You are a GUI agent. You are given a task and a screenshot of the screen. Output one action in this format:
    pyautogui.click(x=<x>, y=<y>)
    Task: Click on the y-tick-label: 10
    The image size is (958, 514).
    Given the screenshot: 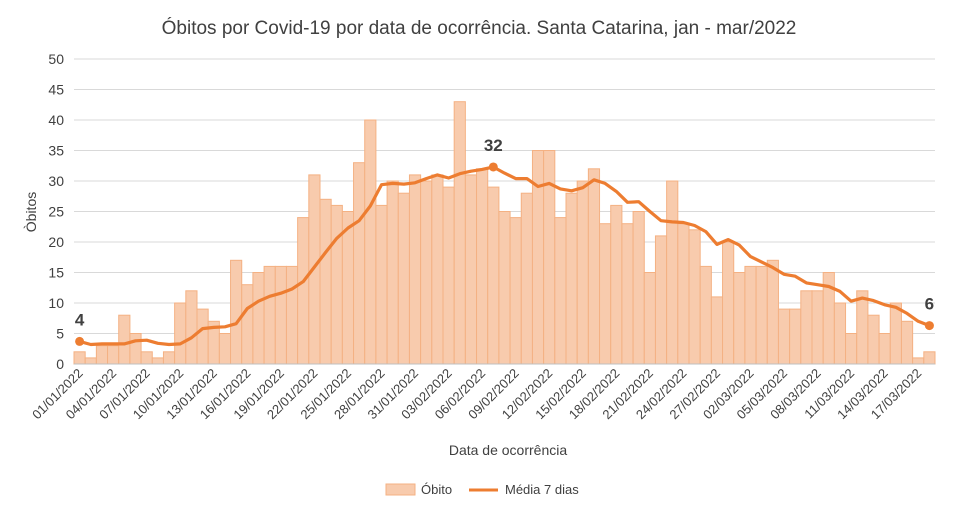 What is the action you would take?
    pyautogui.click(x=56, y=303)
    